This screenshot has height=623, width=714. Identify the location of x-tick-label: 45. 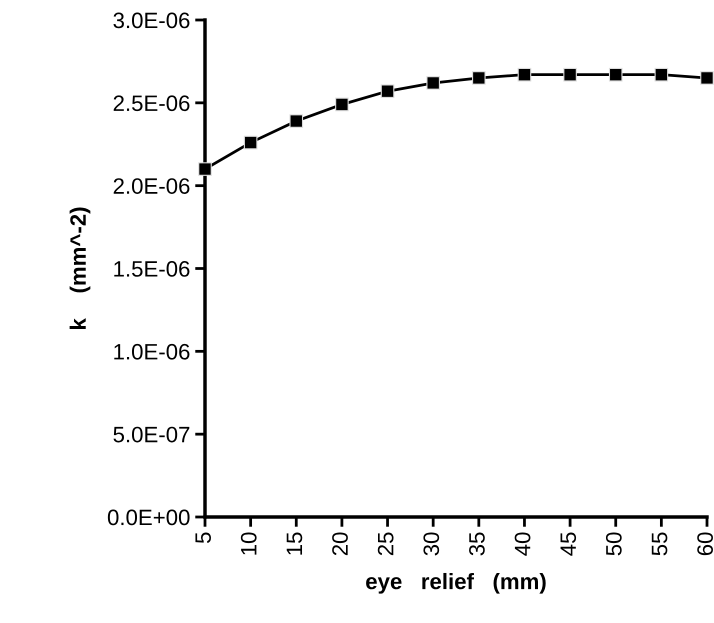
(568, 544).